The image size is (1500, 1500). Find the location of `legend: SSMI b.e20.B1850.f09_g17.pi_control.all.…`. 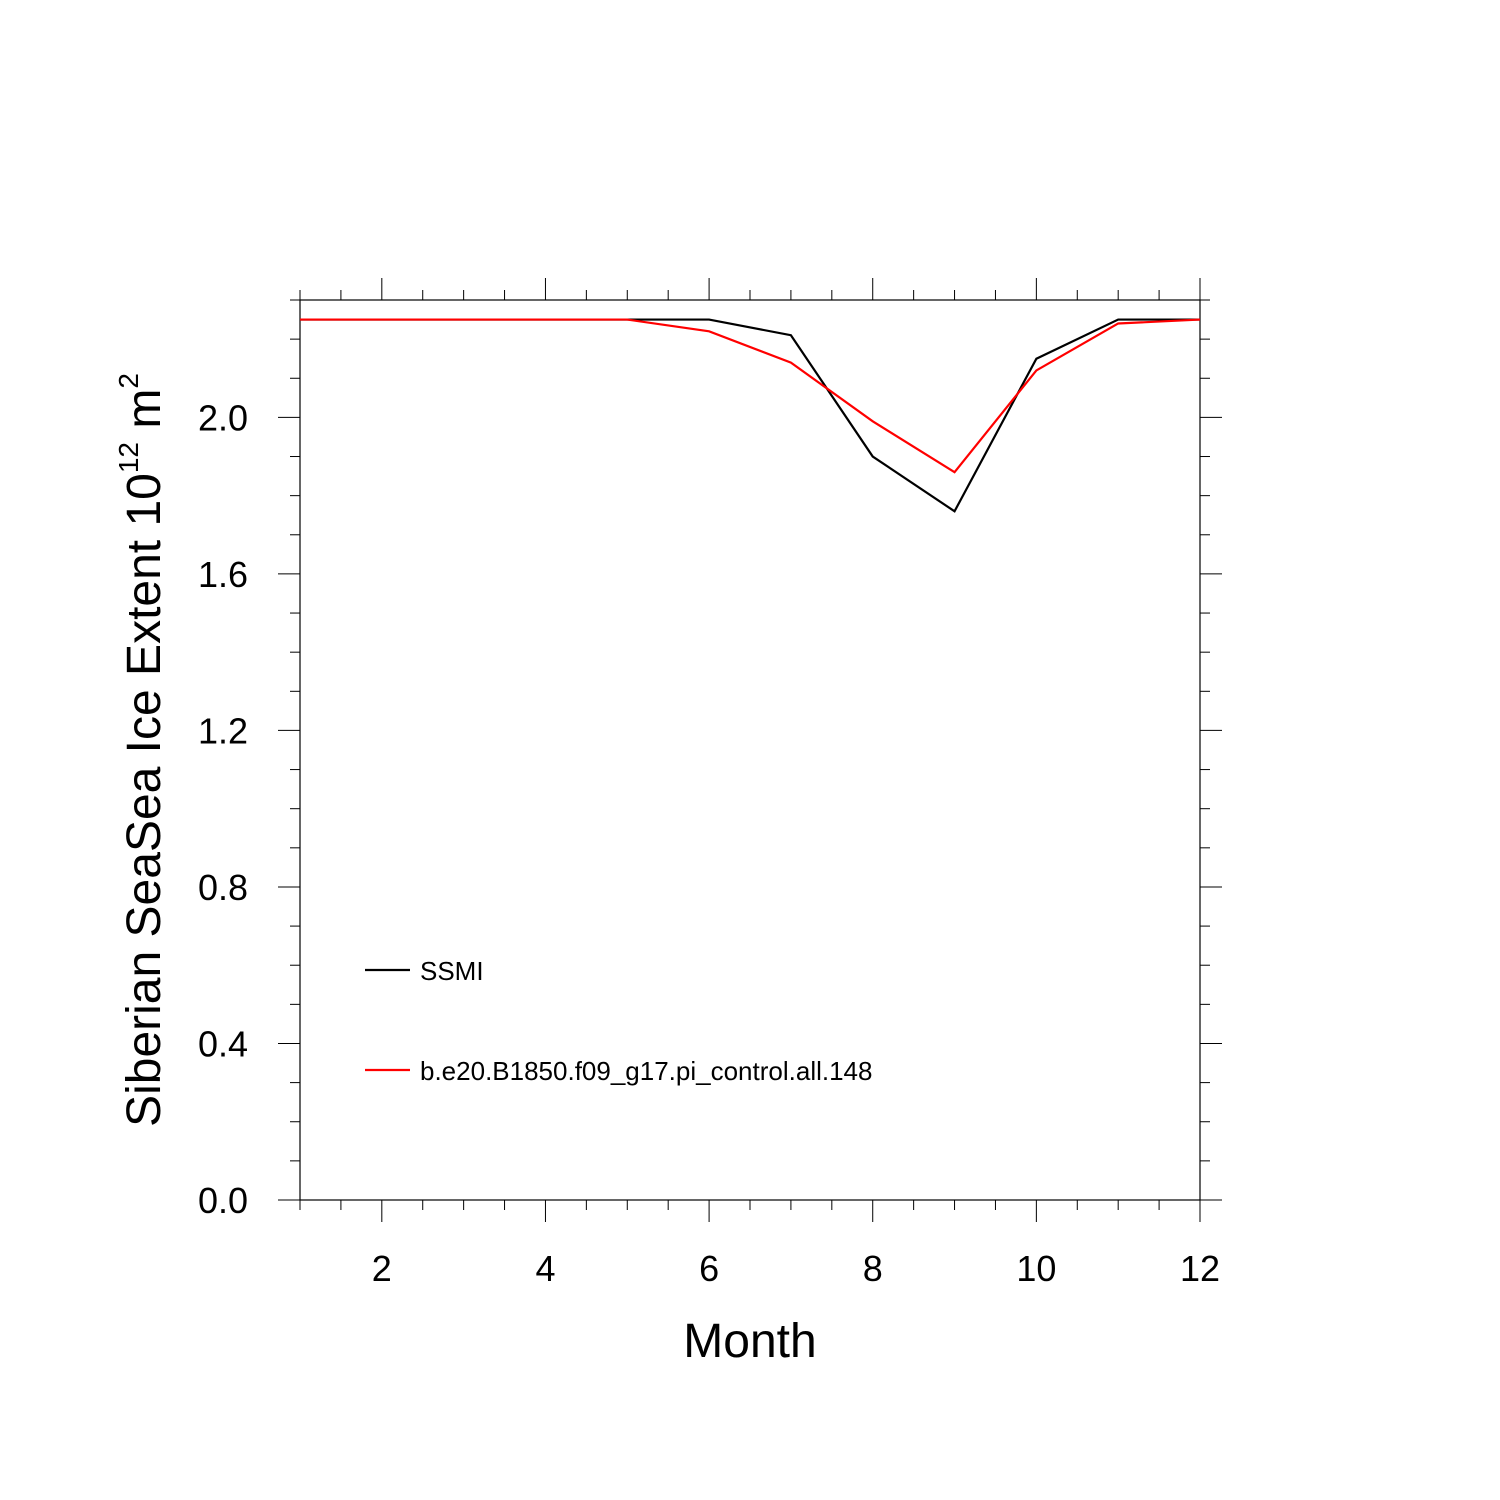

legend: SSMI b.e20.B1850.f09_g17.pi_control.all.… is located at coordinates (618, 1021).